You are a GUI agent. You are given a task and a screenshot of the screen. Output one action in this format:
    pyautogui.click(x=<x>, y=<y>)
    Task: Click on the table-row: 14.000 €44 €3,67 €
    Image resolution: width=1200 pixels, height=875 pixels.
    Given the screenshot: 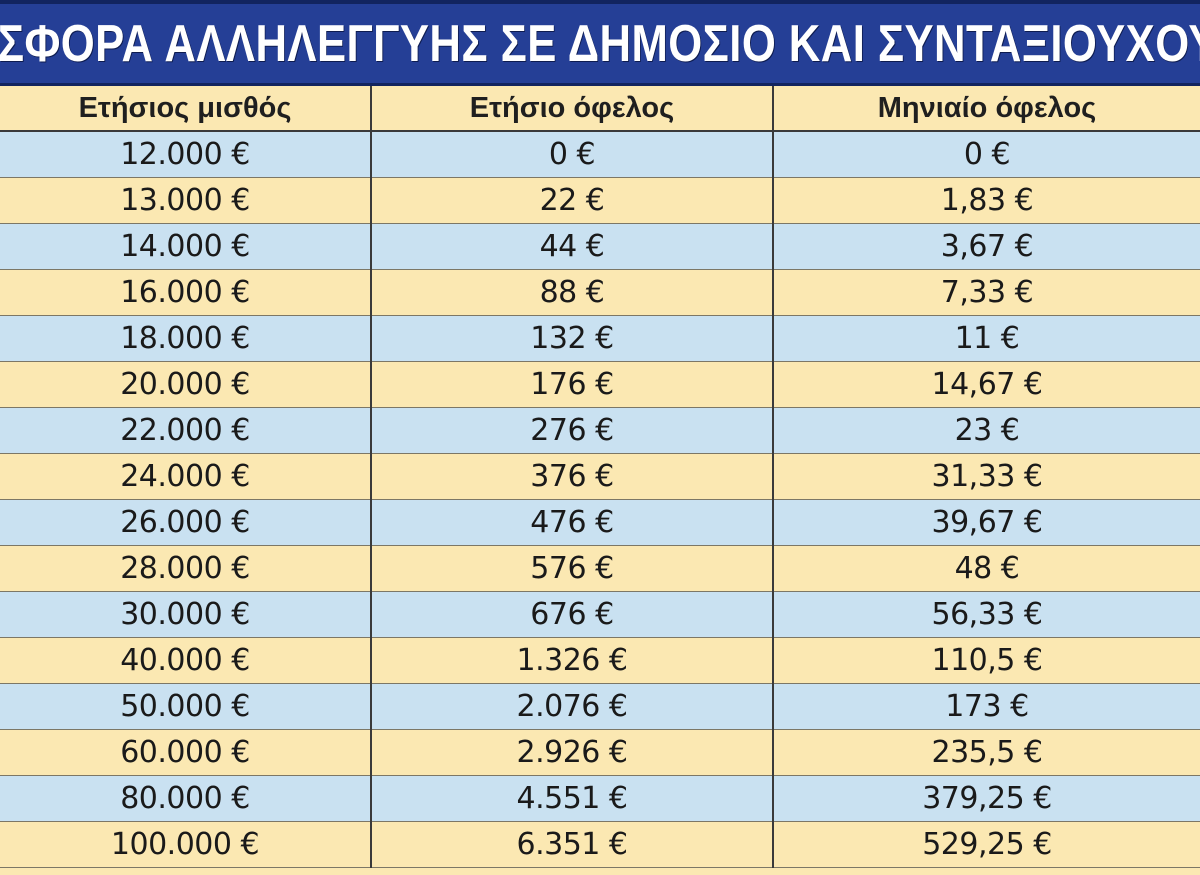 What is the action you would take?
    pyautogui.click(x=600, y=246)
    